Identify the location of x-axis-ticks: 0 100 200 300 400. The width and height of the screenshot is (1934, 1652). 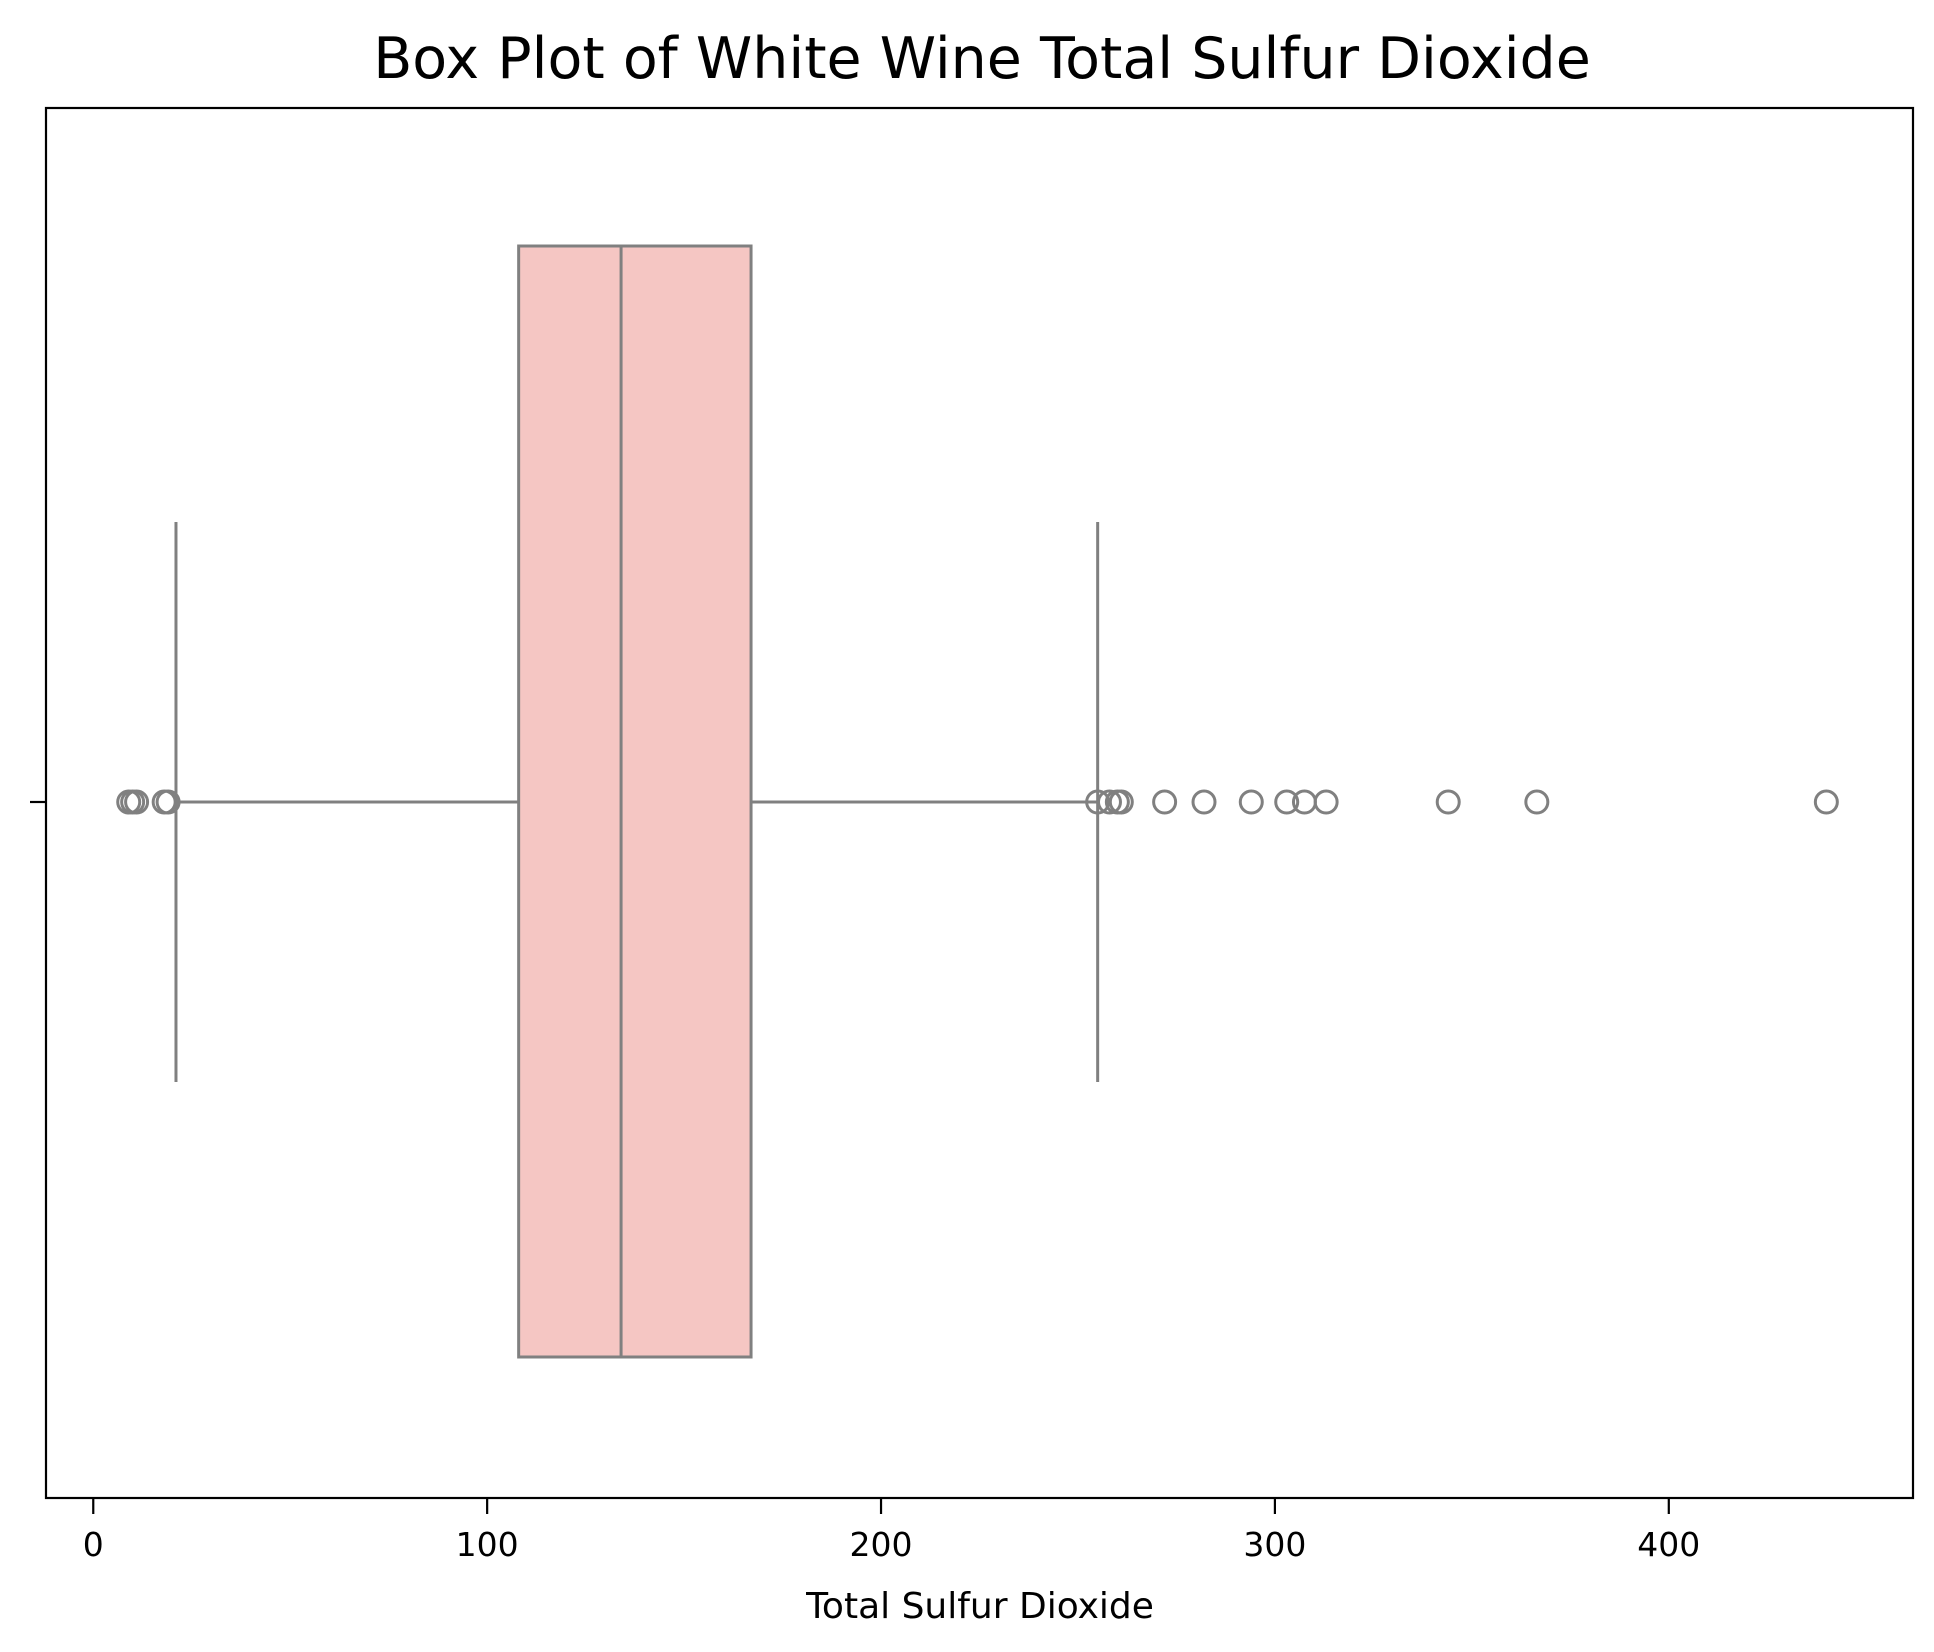
(891, 1531).